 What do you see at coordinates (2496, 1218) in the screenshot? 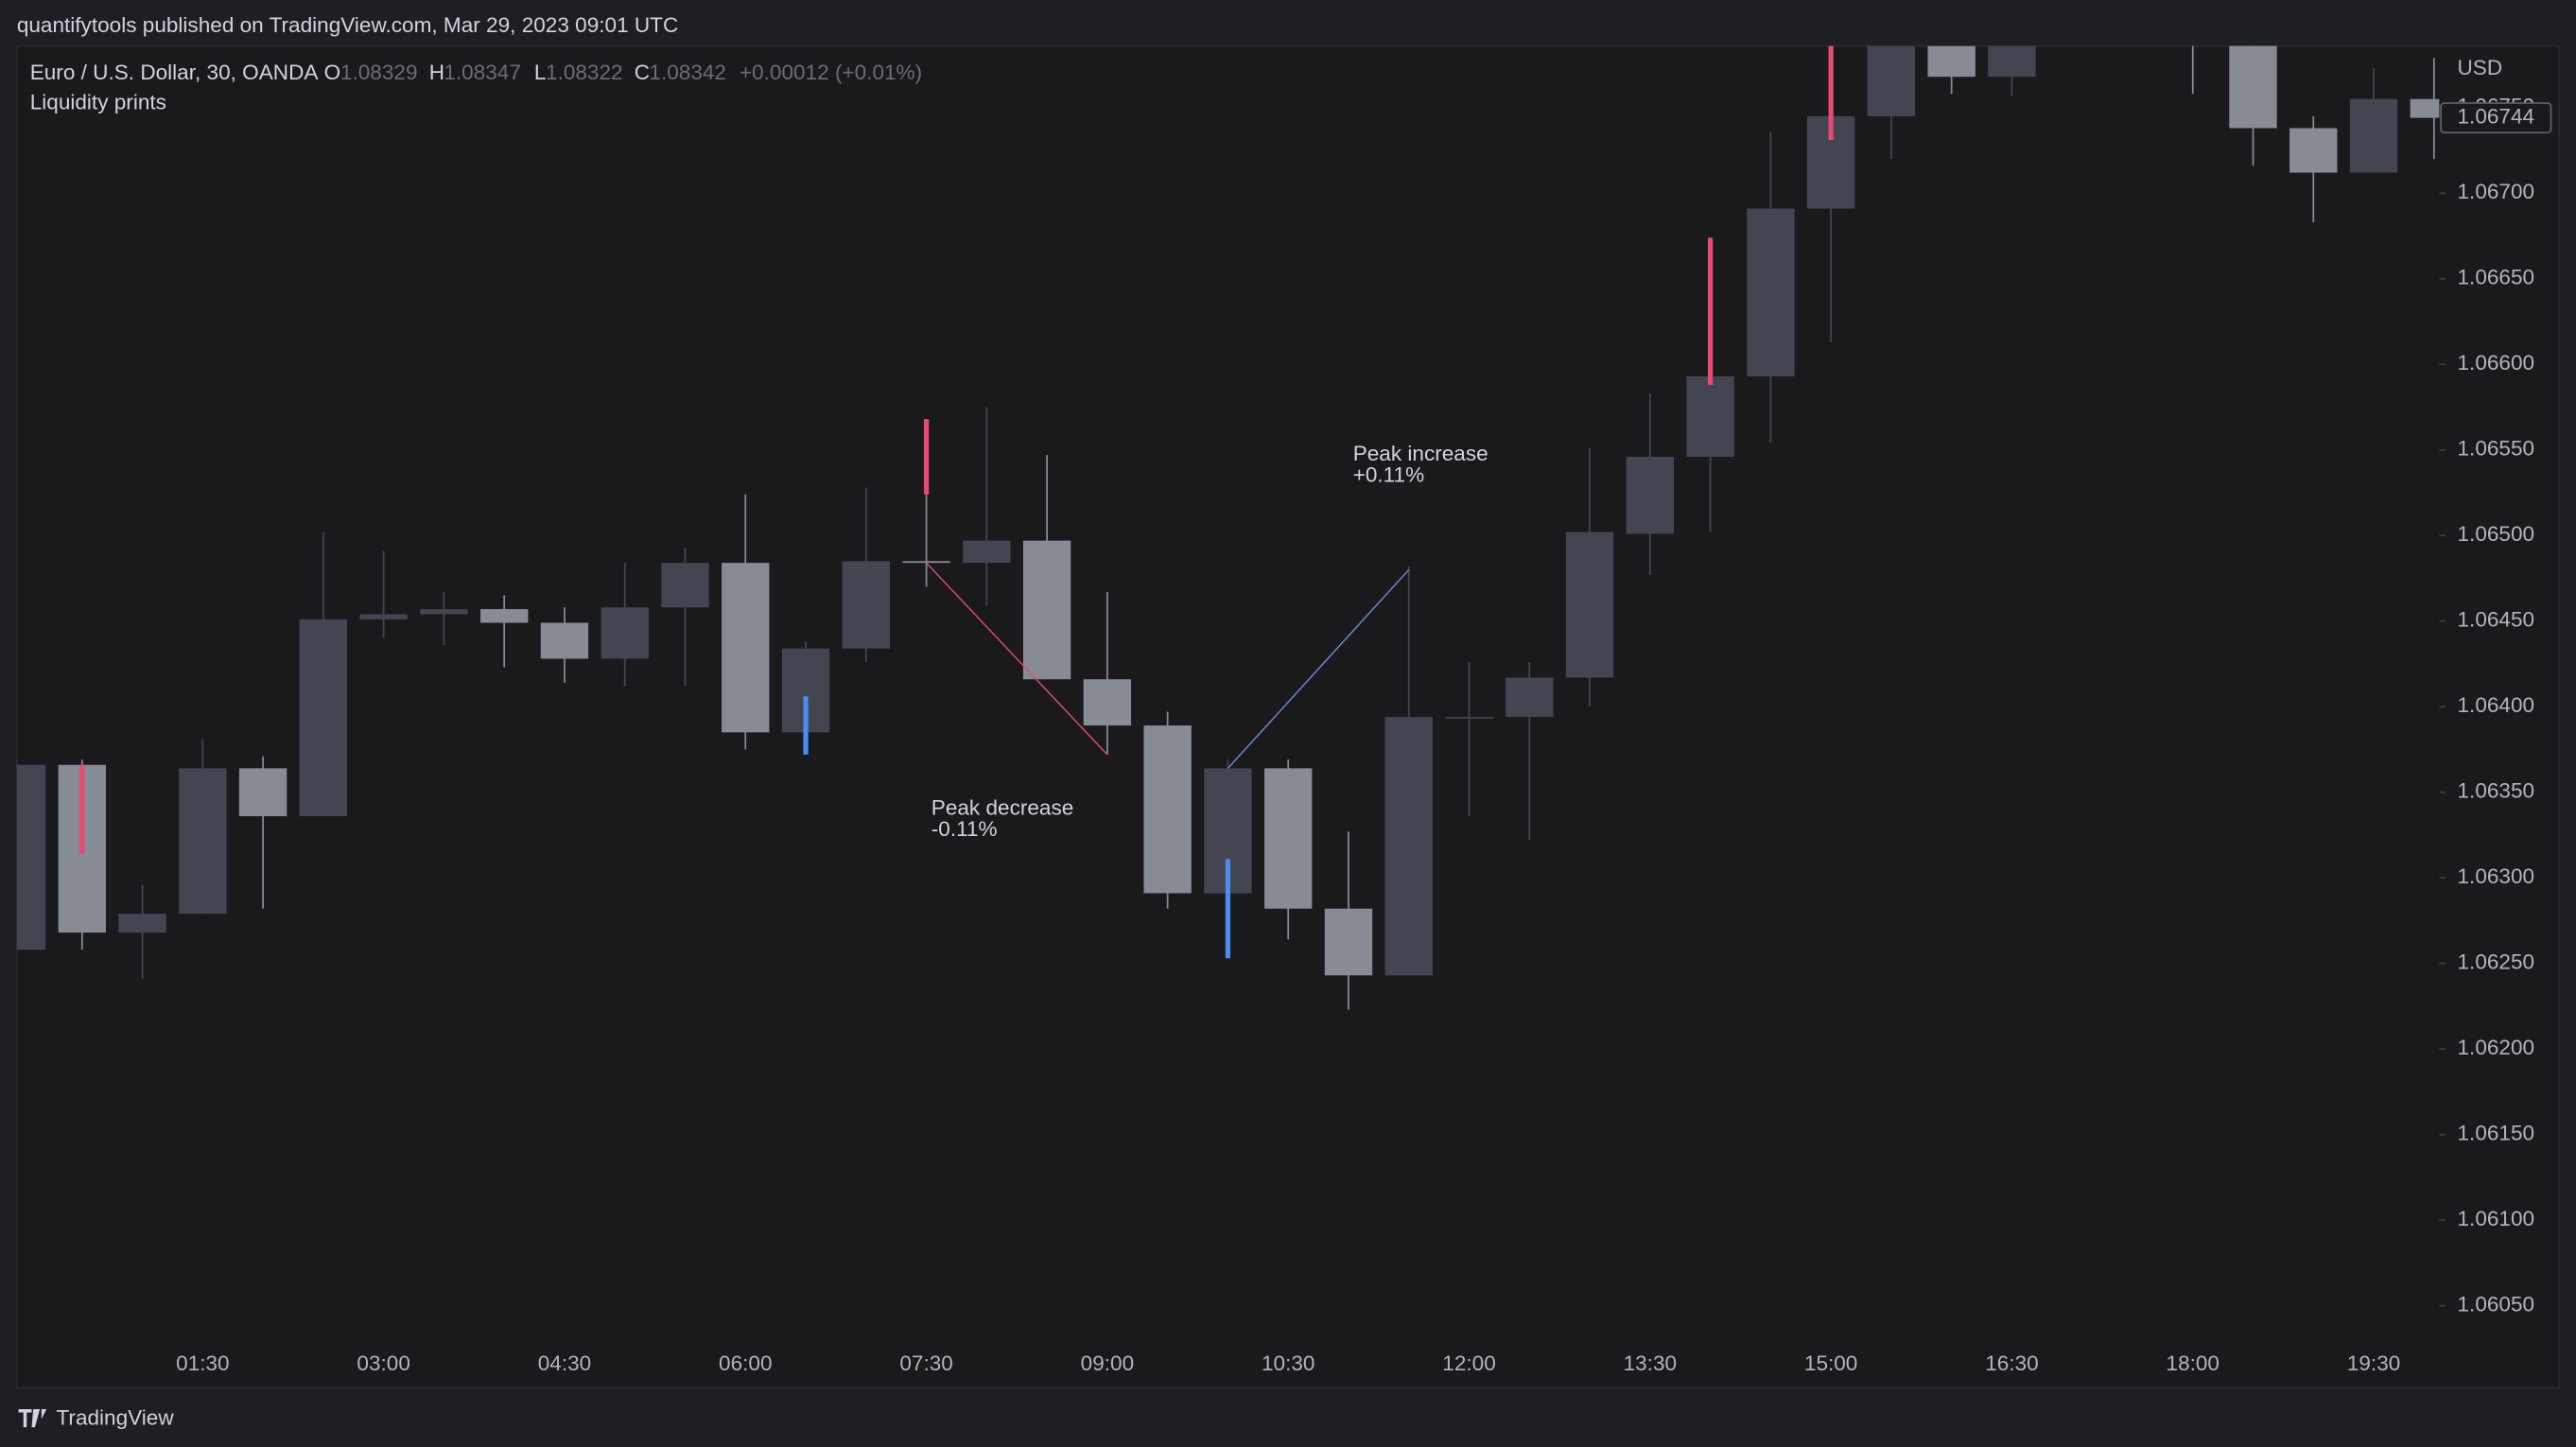
I see `y-tick-label: 1.06100` at bounding box center [2496, 1218].